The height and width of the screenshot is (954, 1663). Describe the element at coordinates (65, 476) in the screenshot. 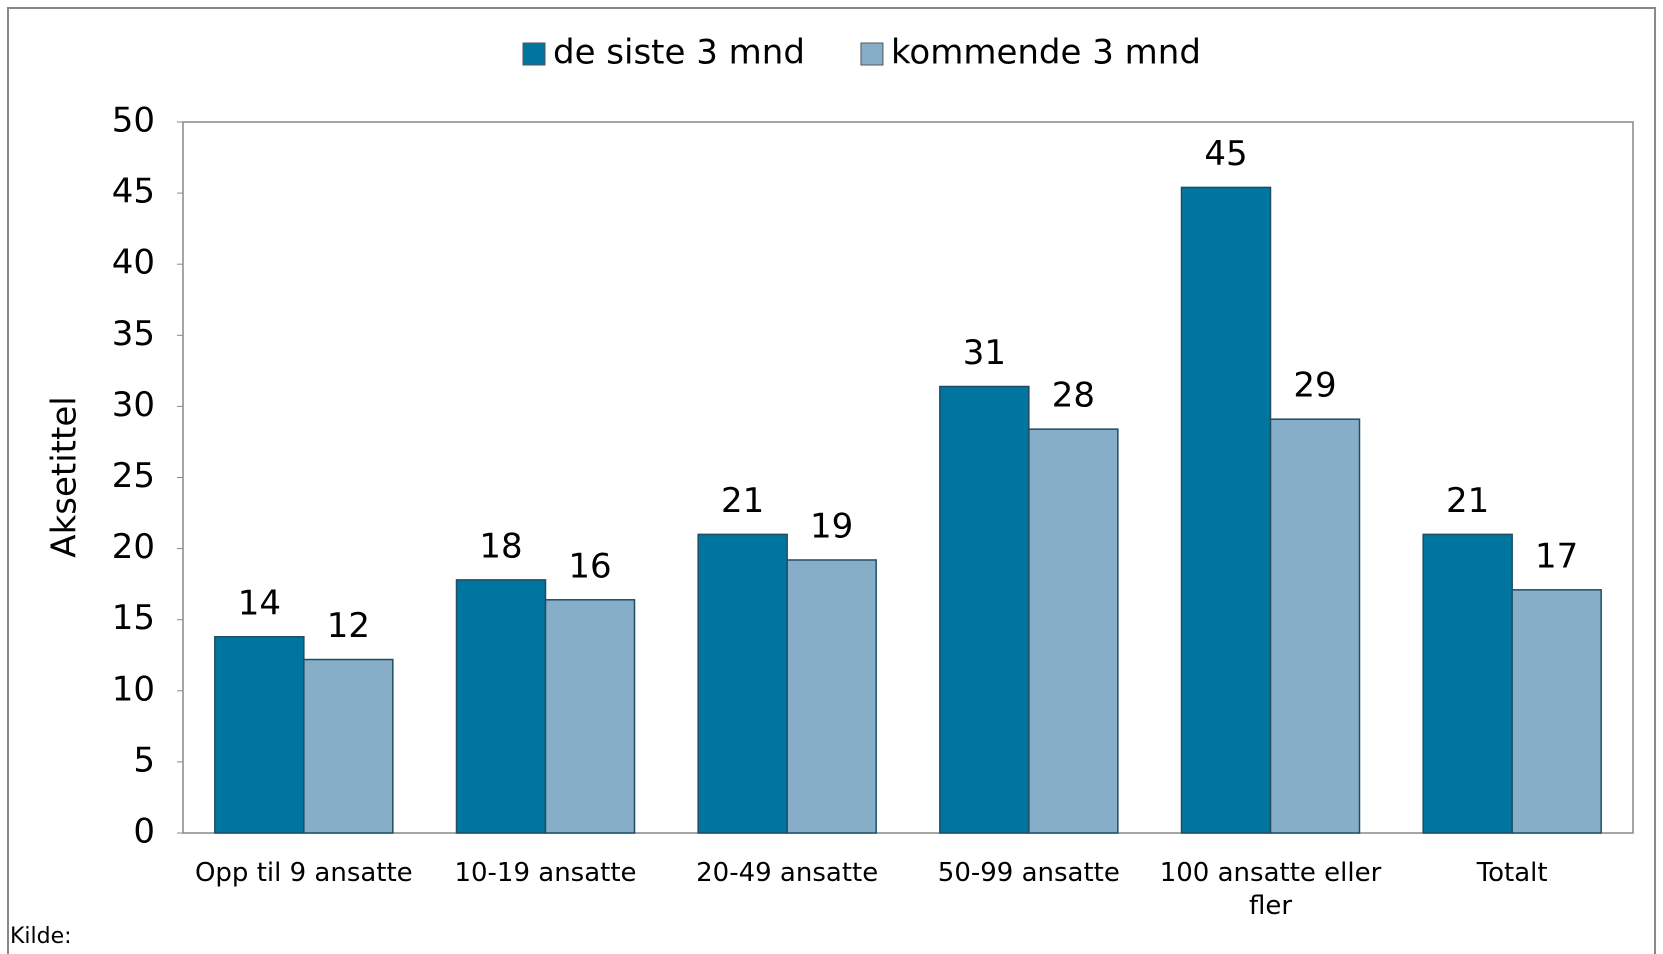

I see `y-axis-title: Aksetittel` at that location.